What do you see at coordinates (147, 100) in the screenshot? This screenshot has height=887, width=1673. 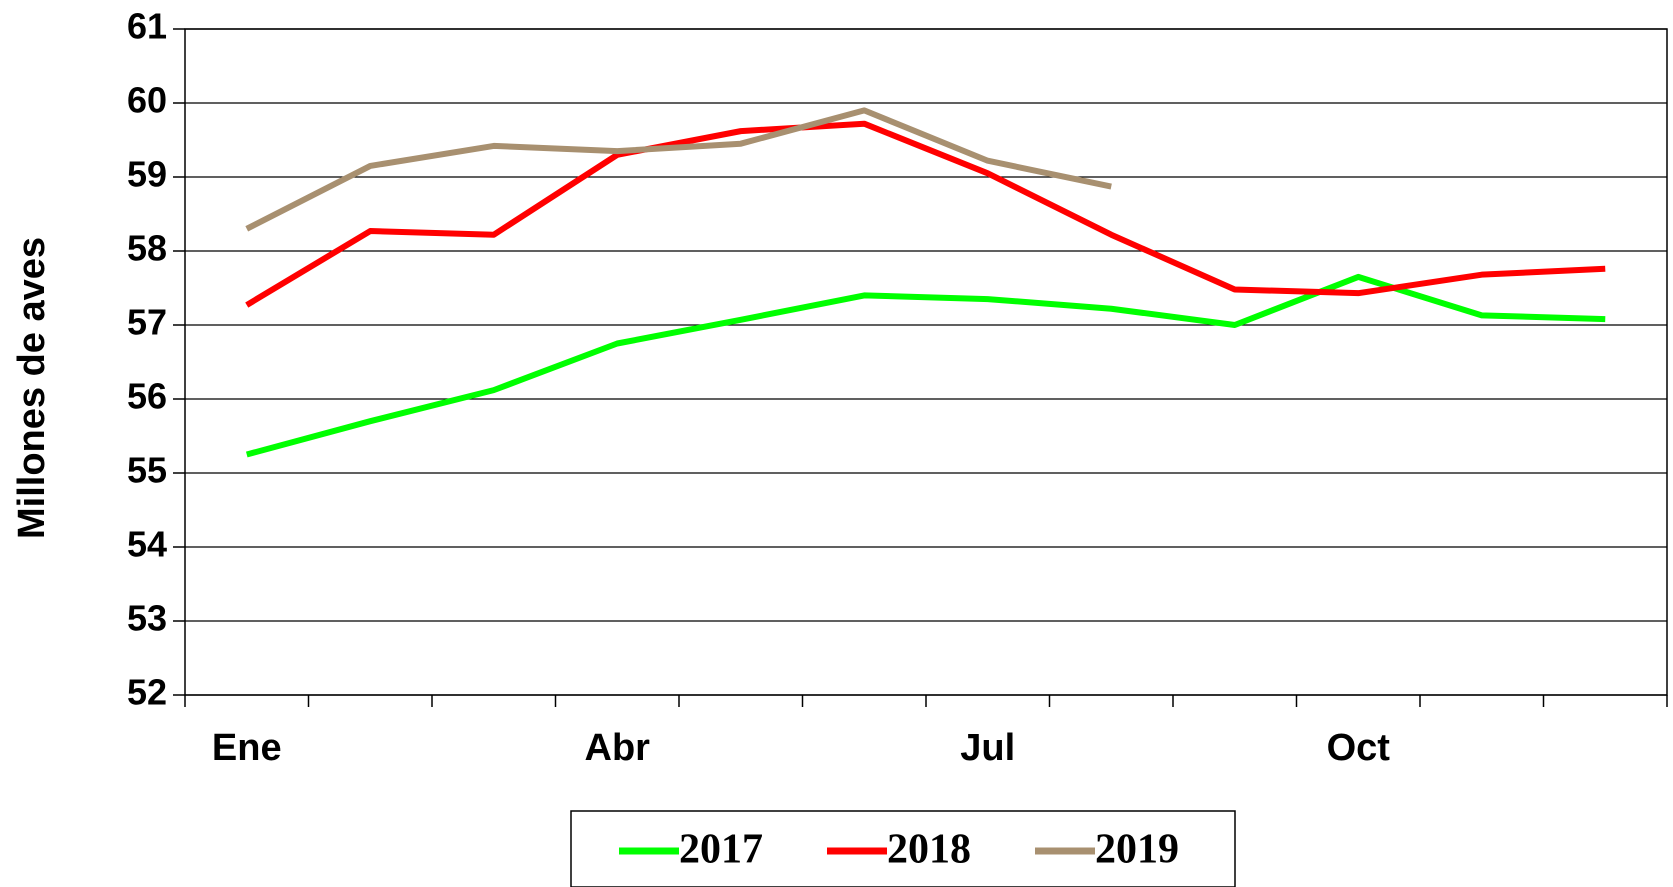 I see `y-tick-label: 60` at bounding box center [147, 100].